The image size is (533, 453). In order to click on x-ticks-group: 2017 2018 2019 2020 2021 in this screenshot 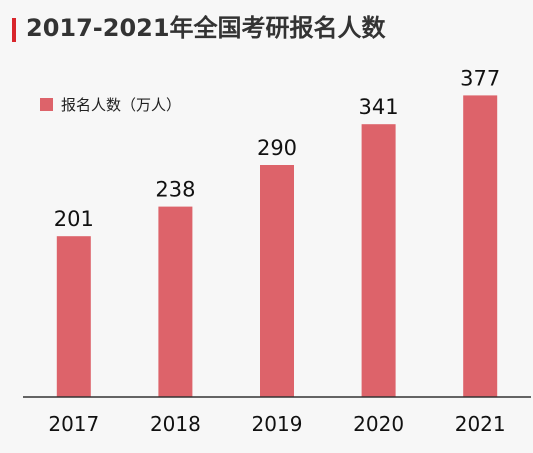, I will do `click(276, 424)`.